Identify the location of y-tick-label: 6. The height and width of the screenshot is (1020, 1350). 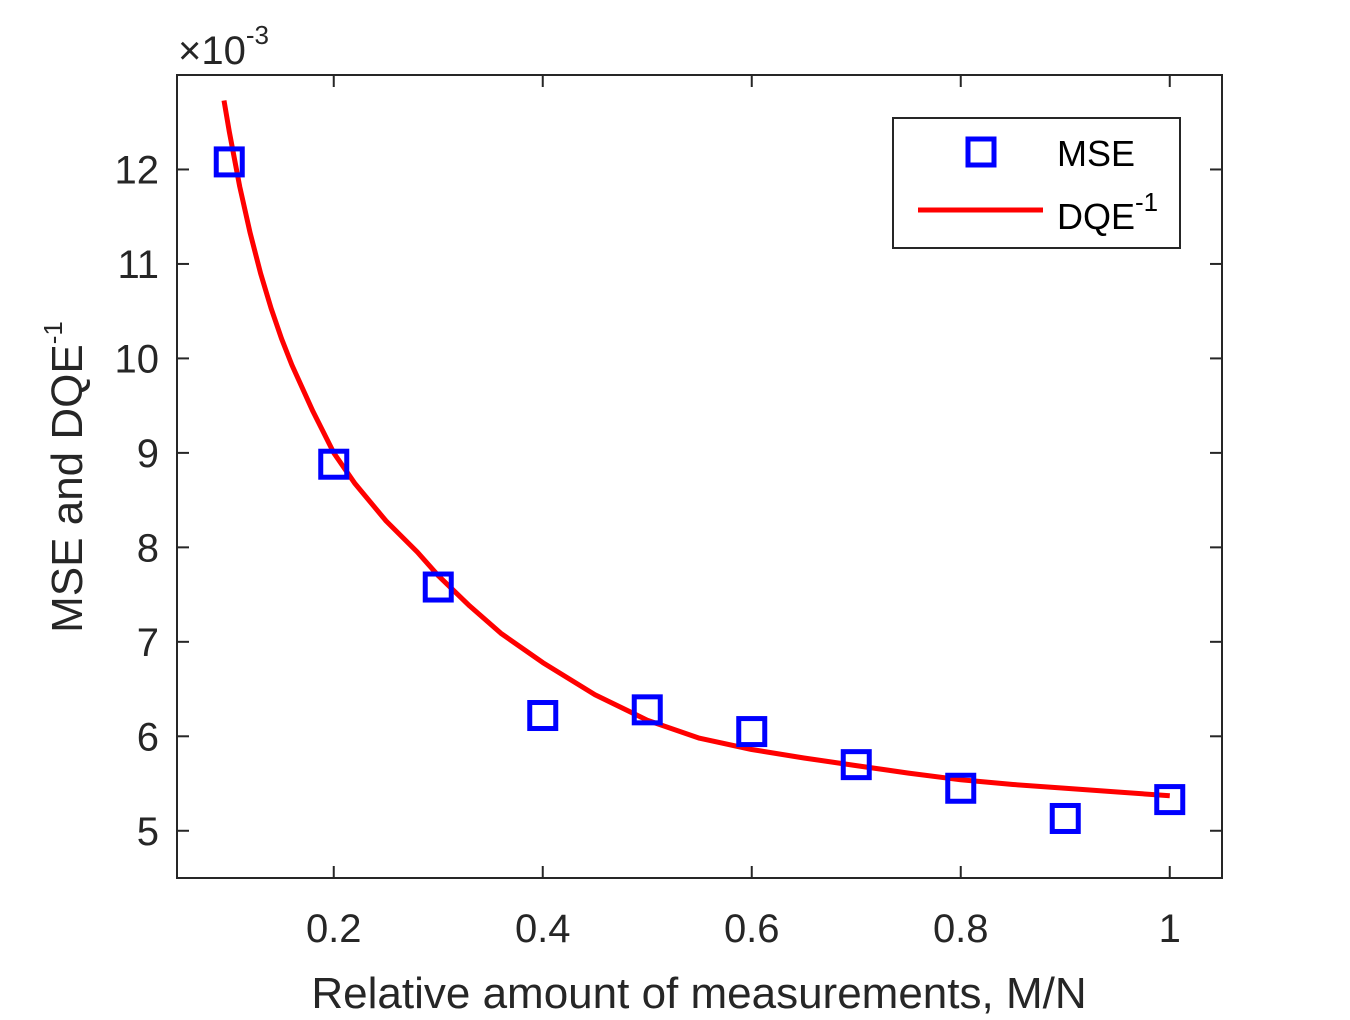
(148, 737).